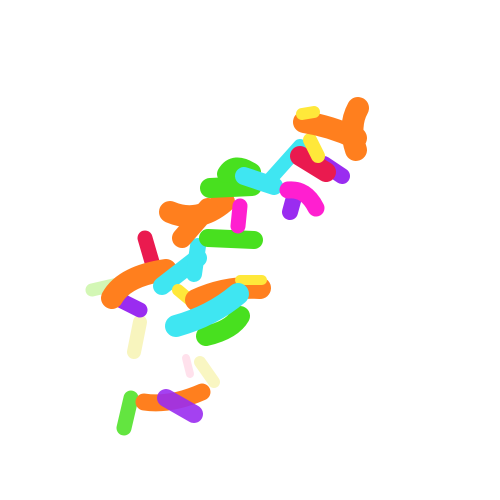  Describe the element at coordinates (302, 199) in the screenshot. I see `segment-magenta-upper` at that location.